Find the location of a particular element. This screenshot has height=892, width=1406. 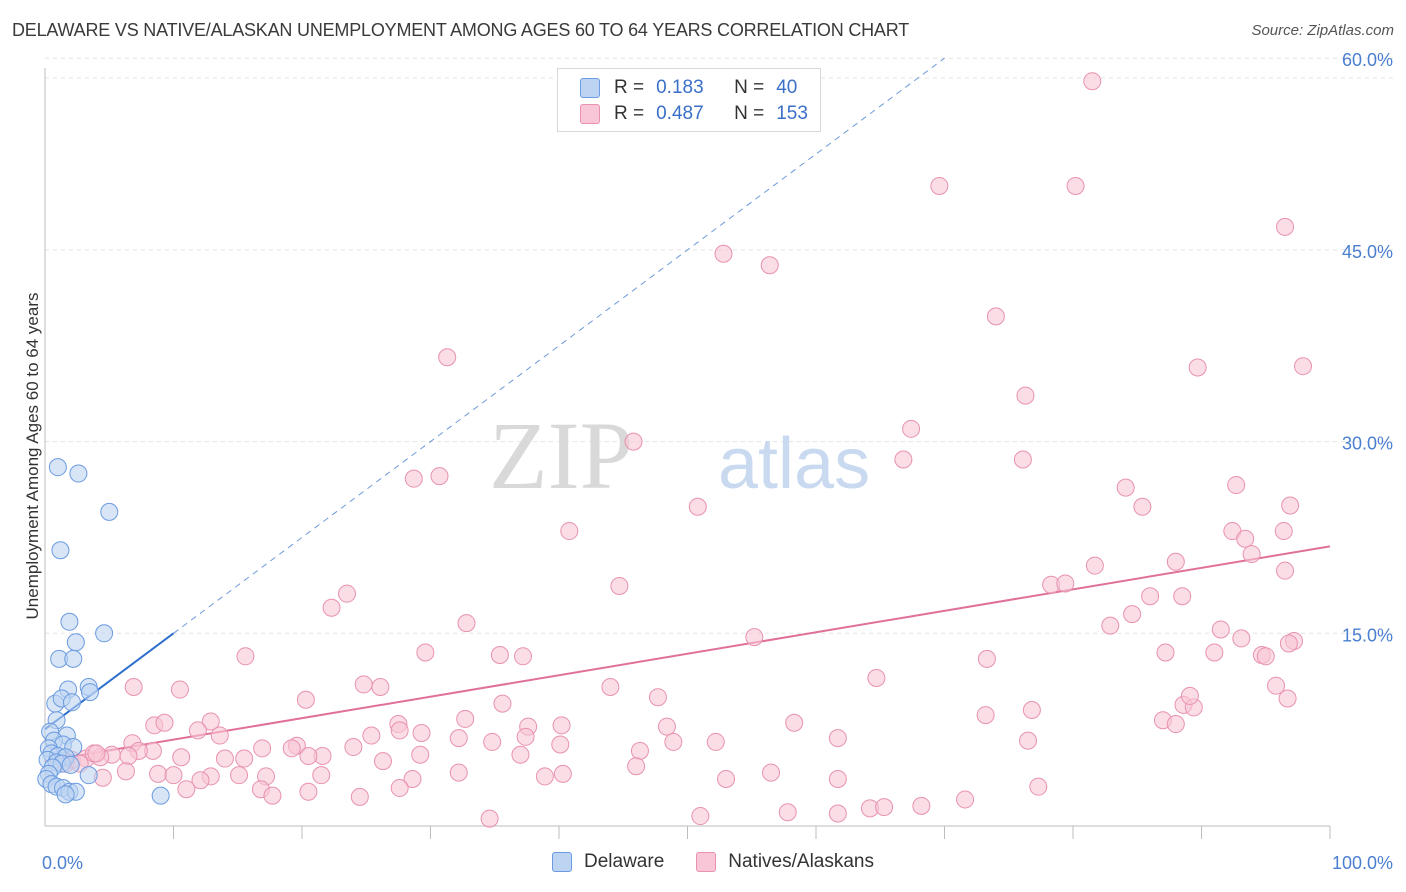

series-legend: Delaware Natives/Alaskans is located at coordinates (729, 862).